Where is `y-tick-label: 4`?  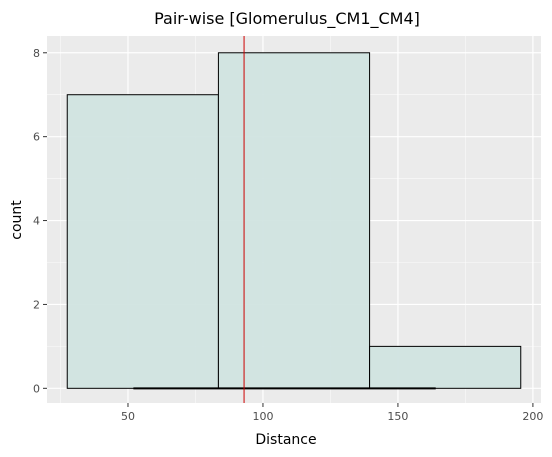
y-tick-label: 4 is located at coordinates (36, 221).